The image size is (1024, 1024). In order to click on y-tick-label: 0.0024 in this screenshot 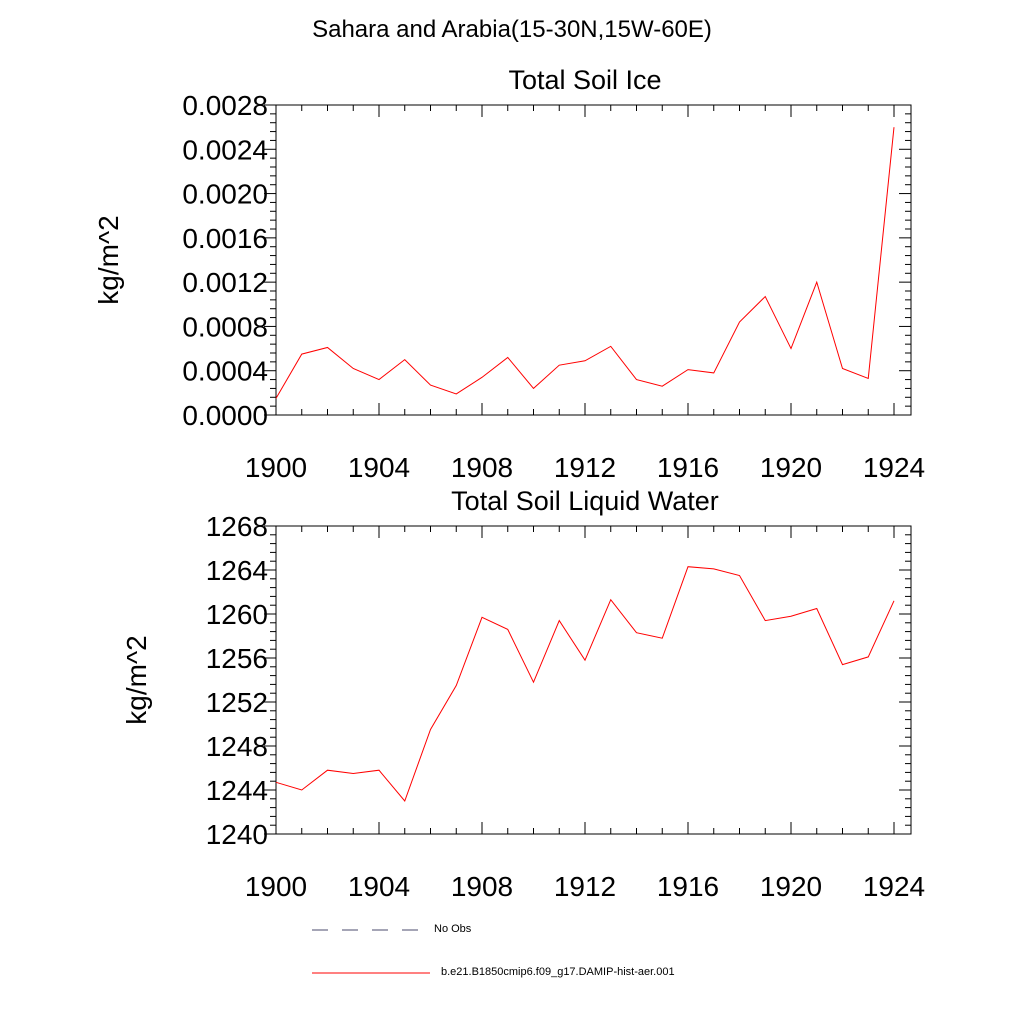, I will do `click(225, 149)`.